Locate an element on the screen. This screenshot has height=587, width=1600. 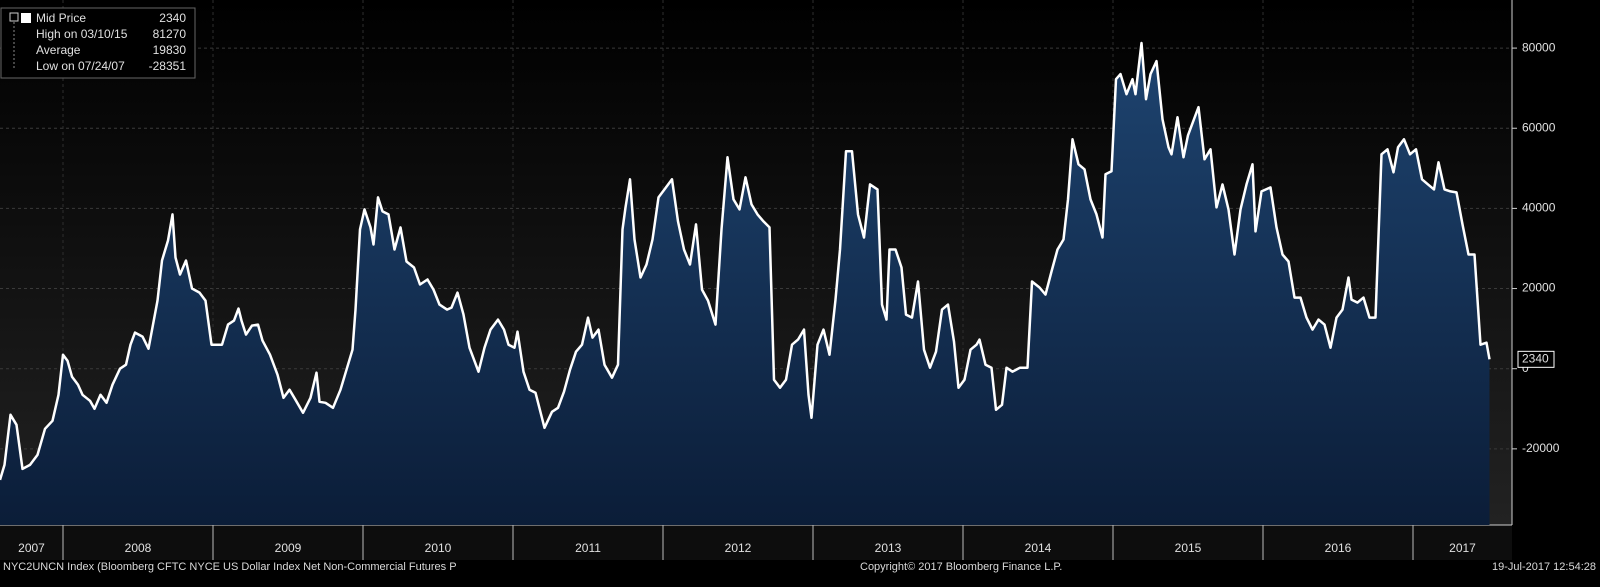
legend-value: 2340 is located at coordinates (172, 18).